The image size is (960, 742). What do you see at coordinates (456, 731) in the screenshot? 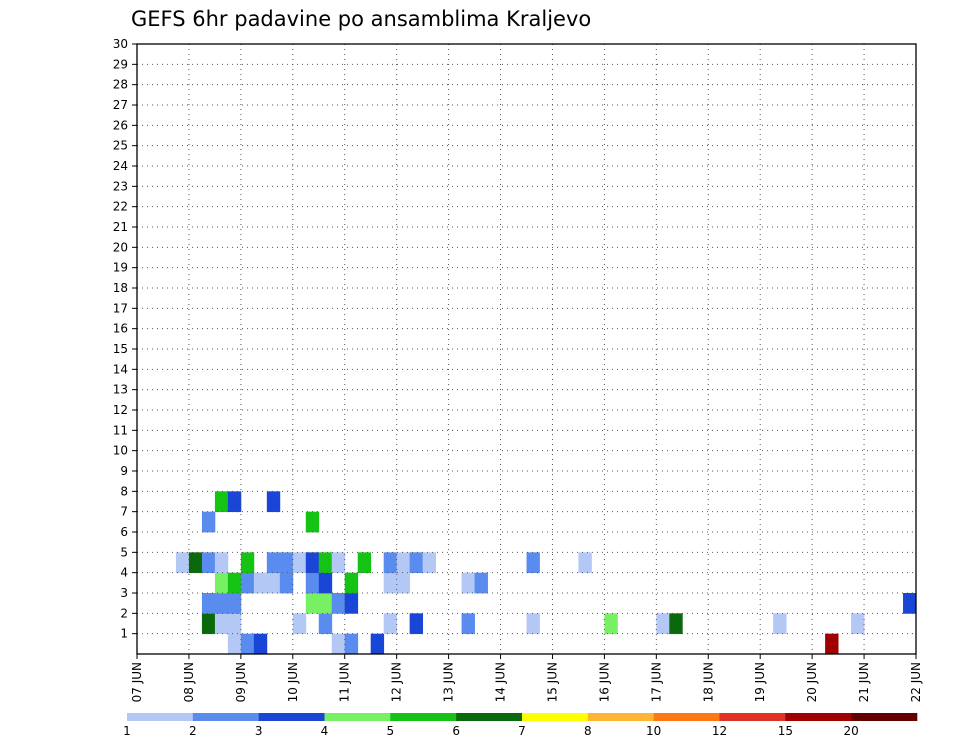
I see `legend-label: 6` at bounding box center [456, 731].